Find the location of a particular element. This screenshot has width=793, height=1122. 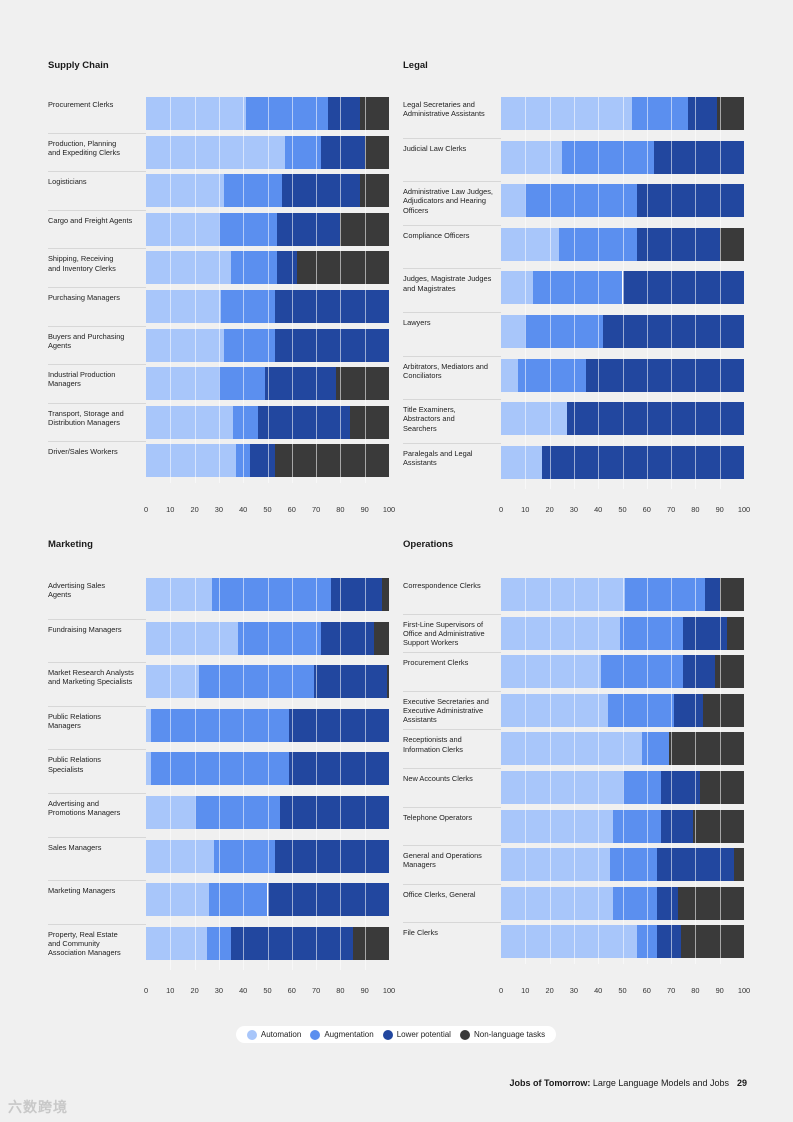

category-label: Buyers and Purchasing Agents is located at coordinates (86, 340).